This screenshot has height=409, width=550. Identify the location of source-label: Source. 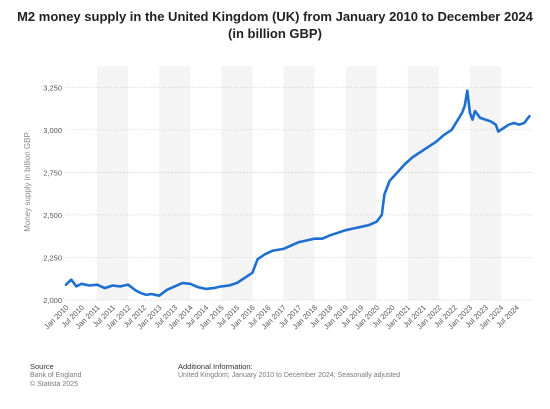
(42, 366).